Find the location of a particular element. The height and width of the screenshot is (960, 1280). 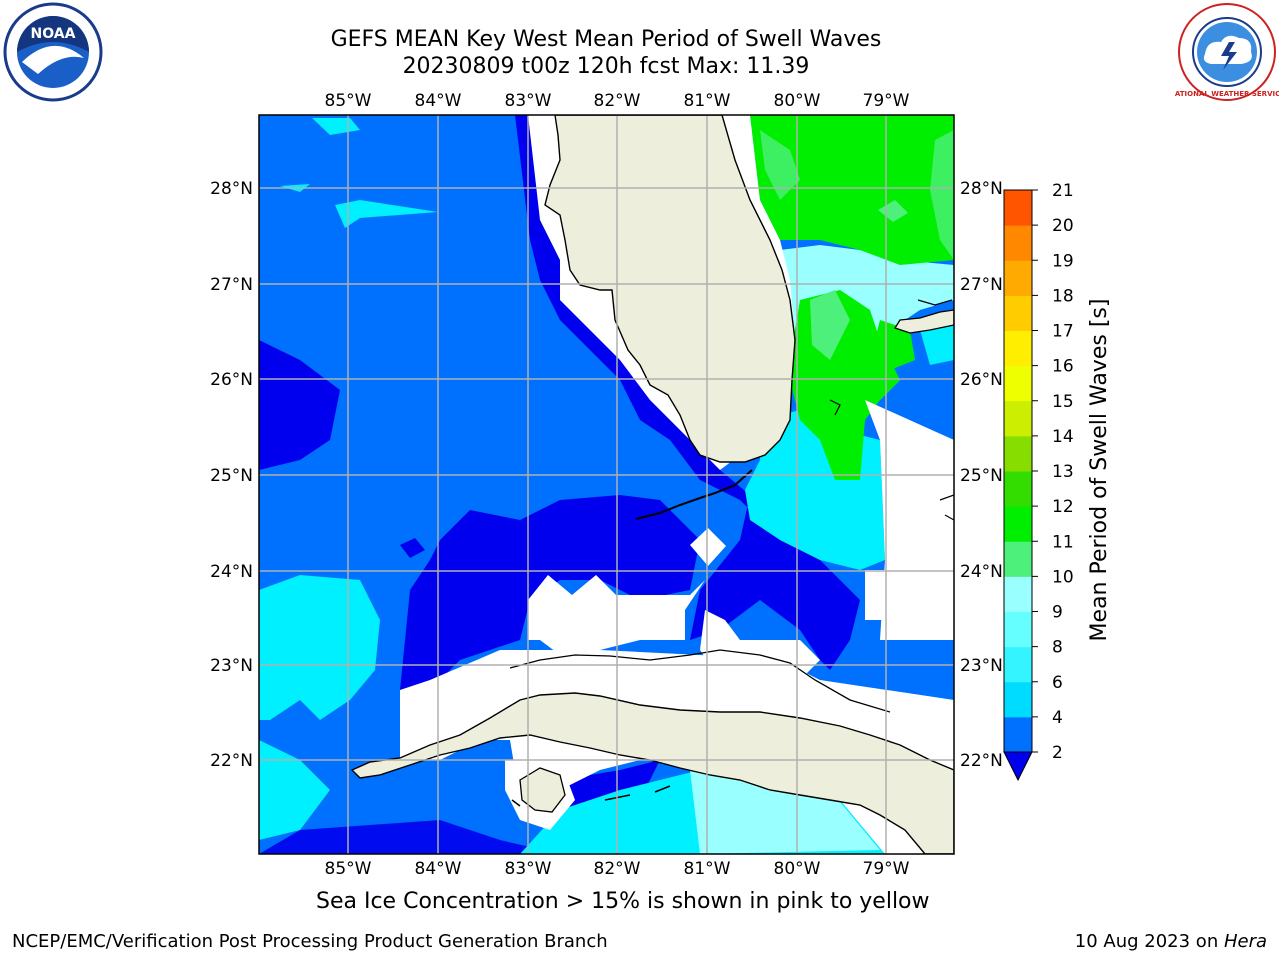

colorbar-tick-label: 8 is located at coordinates (1057, 648).